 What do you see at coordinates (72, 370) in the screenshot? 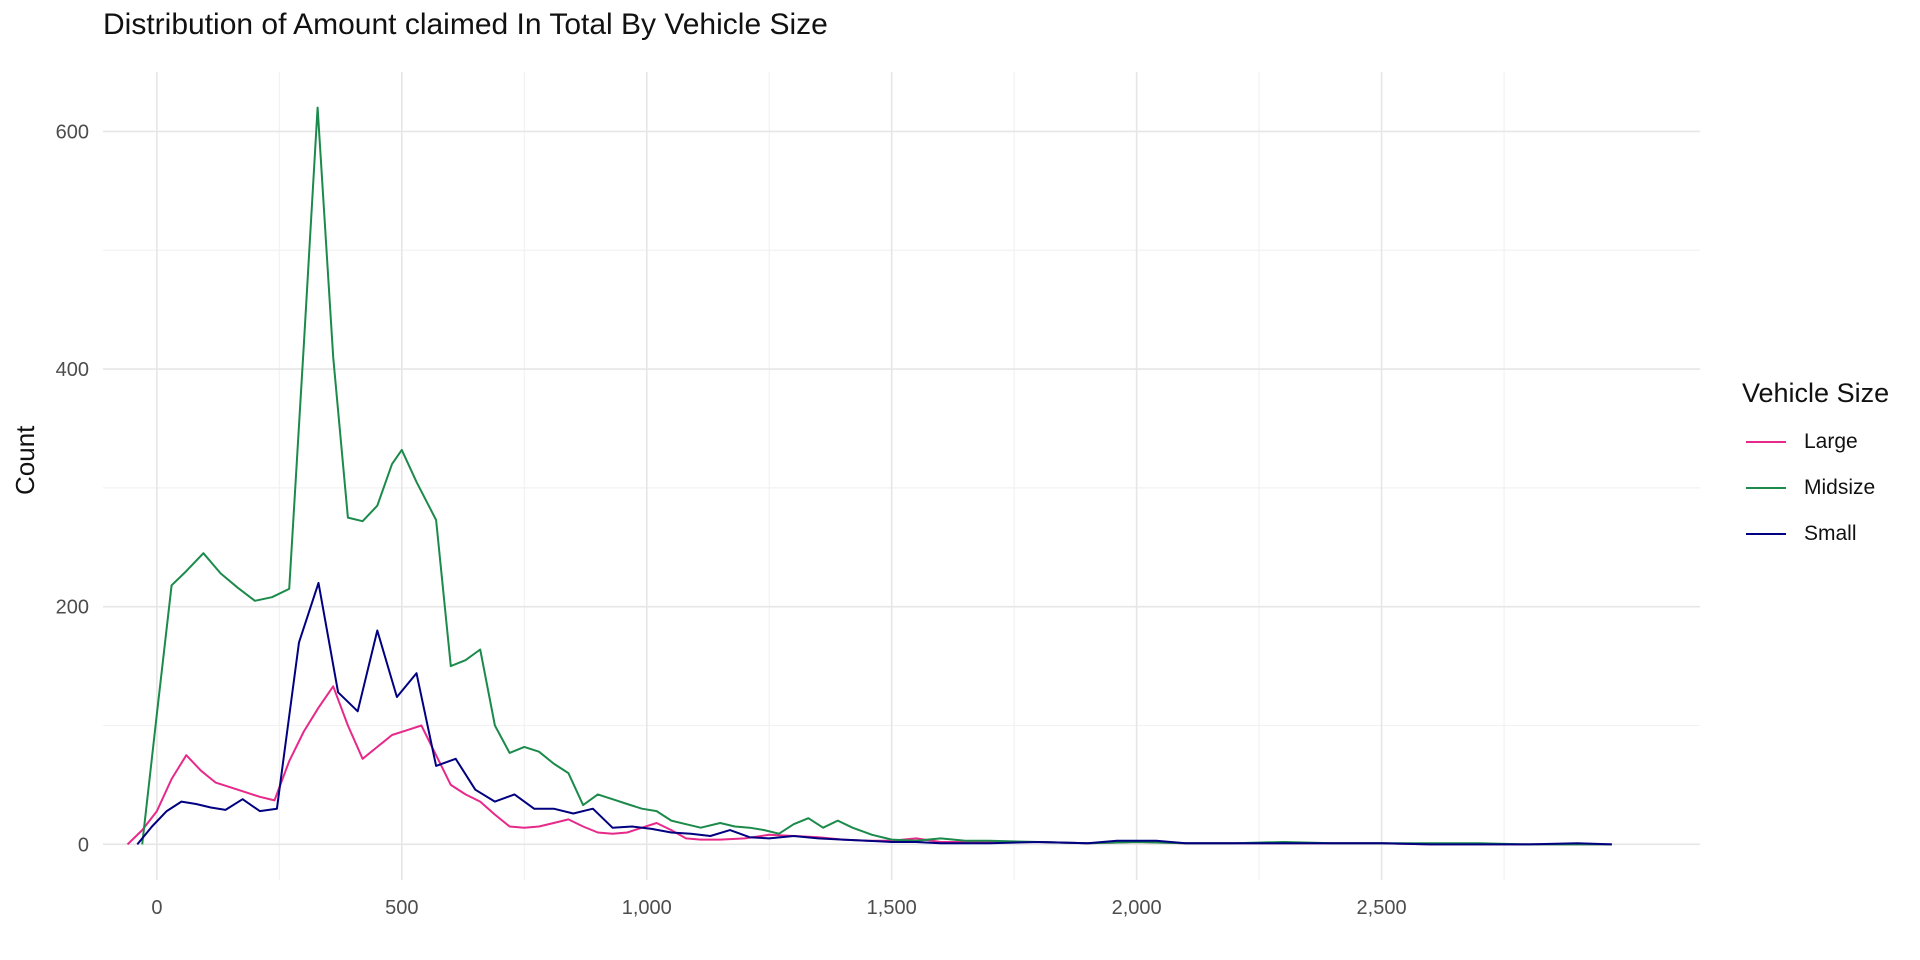
I see `y-tick-label: 400` at bounding box center [72, 370].